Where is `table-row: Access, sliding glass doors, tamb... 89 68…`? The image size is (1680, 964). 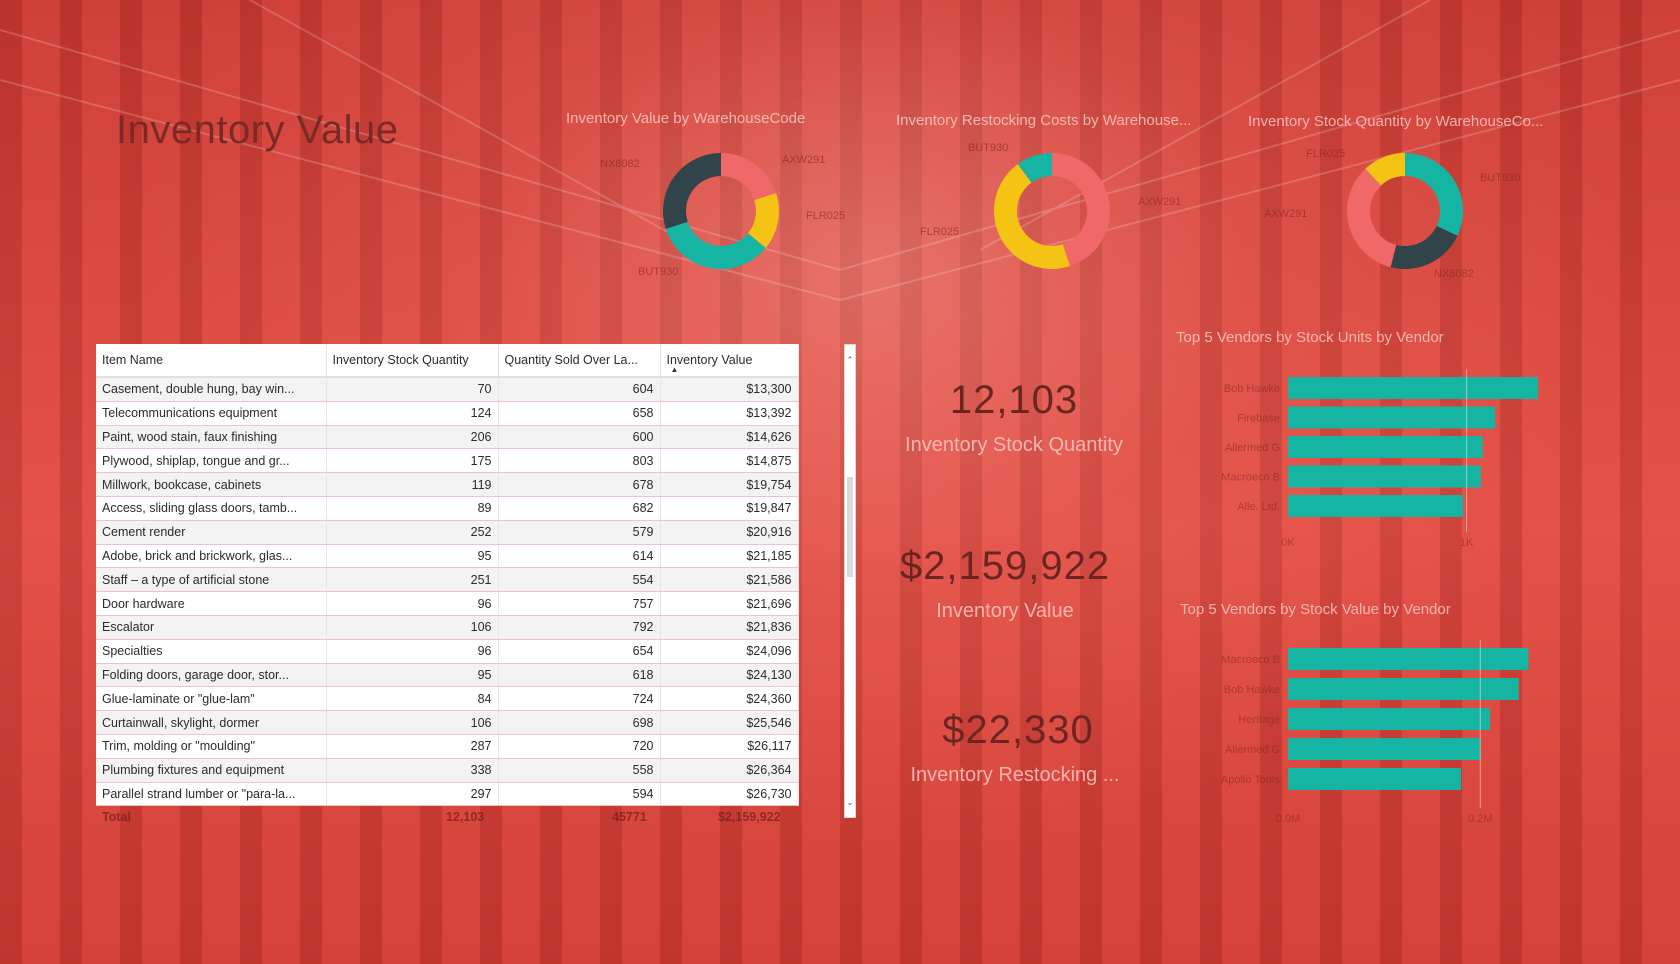 table-row: Access, sliding glass doors, tamb... 89 68… is located at coordinates (447, 508).